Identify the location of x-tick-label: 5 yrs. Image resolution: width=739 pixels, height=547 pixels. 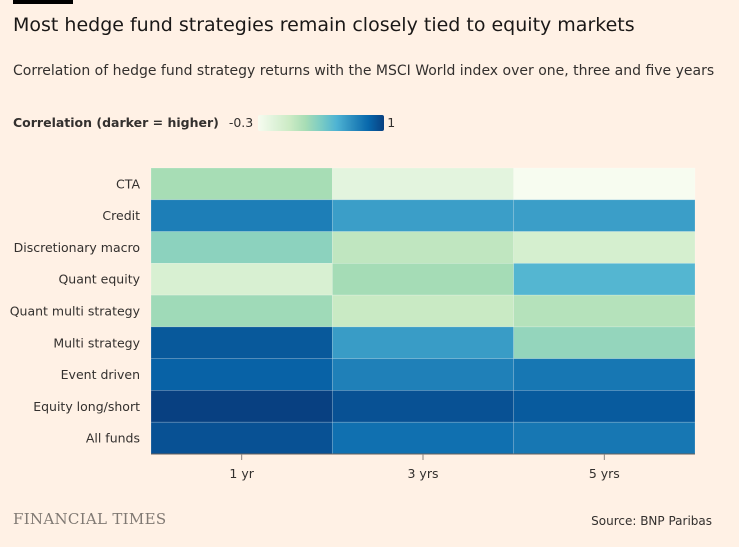
(604, 473).